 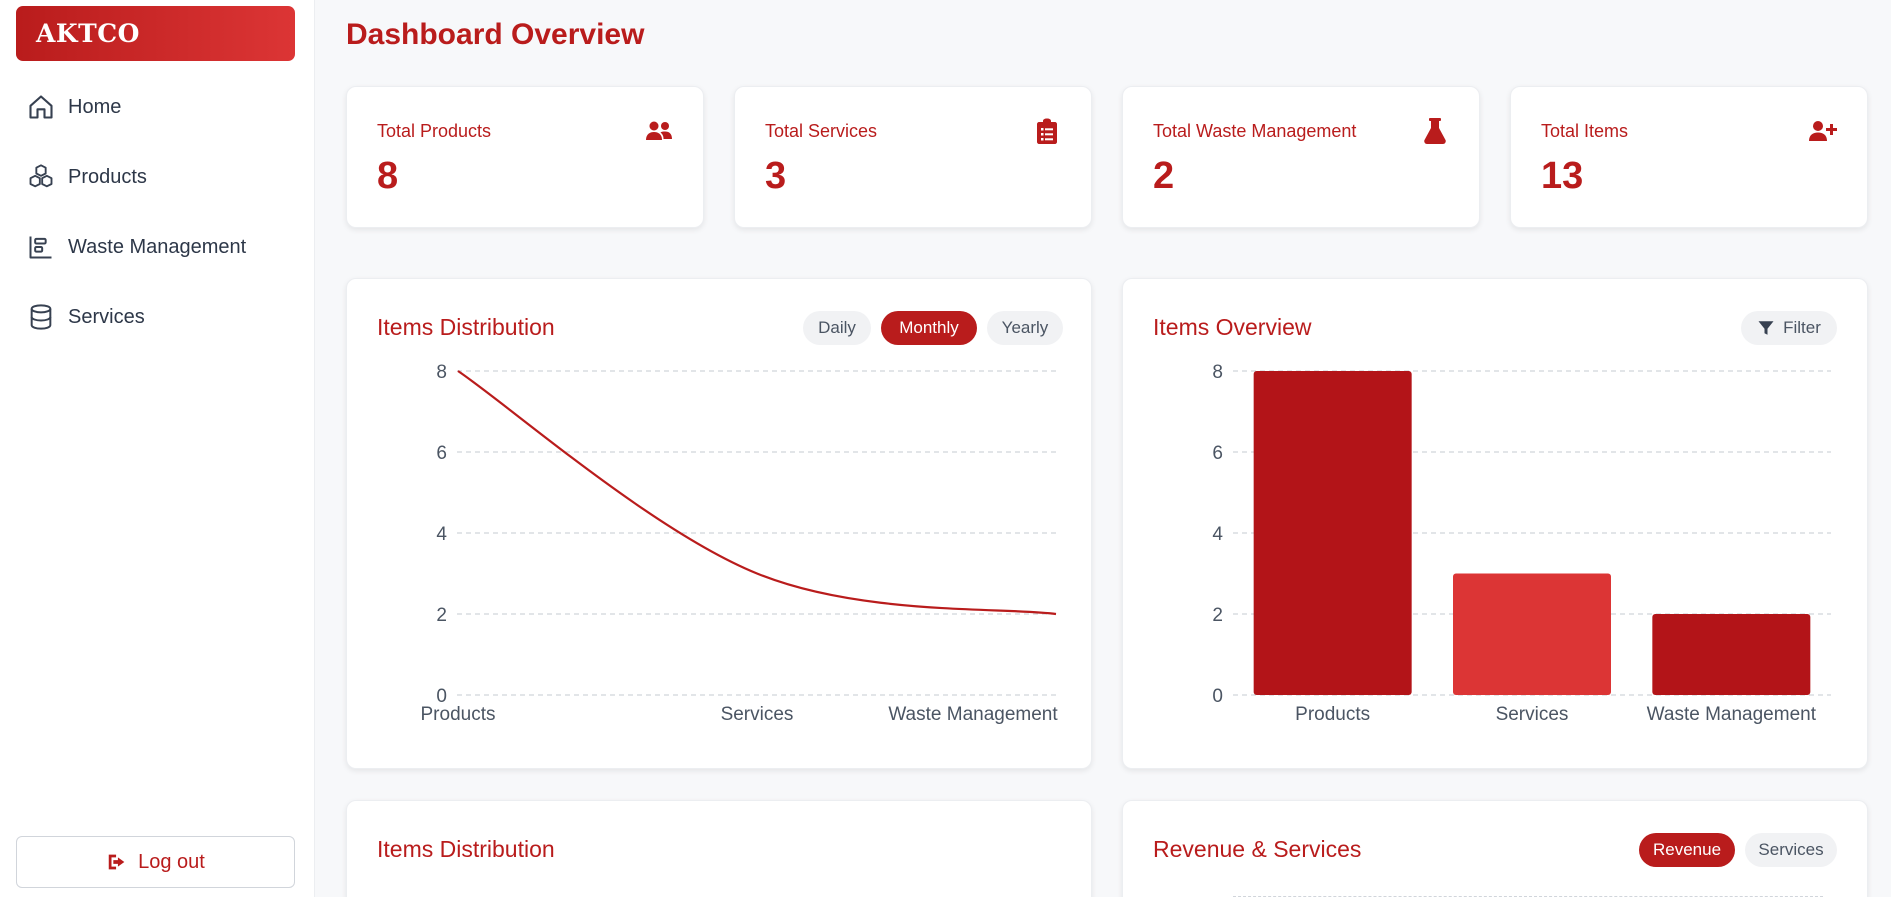 What do you see at coordinates (1562, 176) in the screenshot?
I see `stat-value: 13` at bounding box center [1562, 176].